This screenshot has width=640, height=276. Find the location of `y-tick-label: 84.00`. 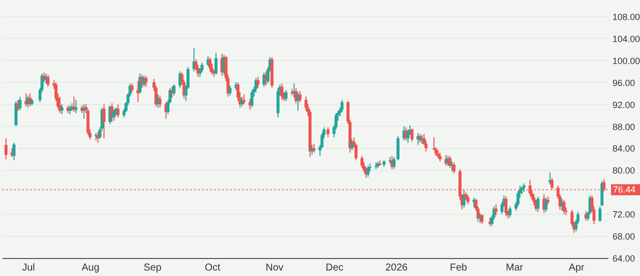

y-tick-label: 84.00 is located at coordinates (624, 149).